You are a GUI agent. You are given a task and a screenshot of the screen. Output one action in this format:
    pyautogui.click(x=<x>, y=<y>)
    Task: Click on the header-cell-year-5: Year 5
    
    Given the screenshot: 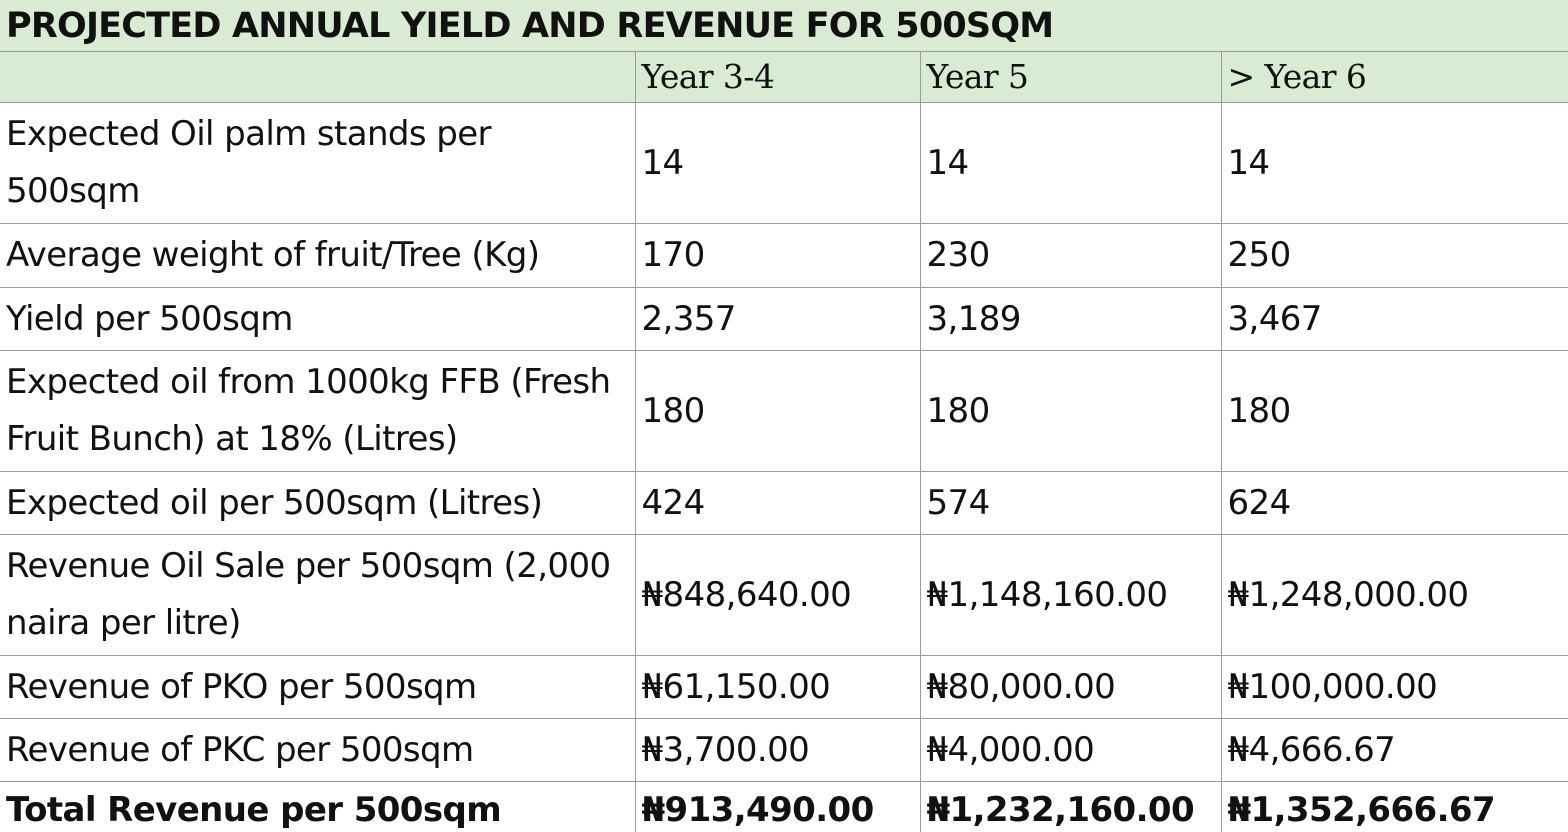 What is the action you would take?
    pyautogui.click(x=1070, y=77)
    